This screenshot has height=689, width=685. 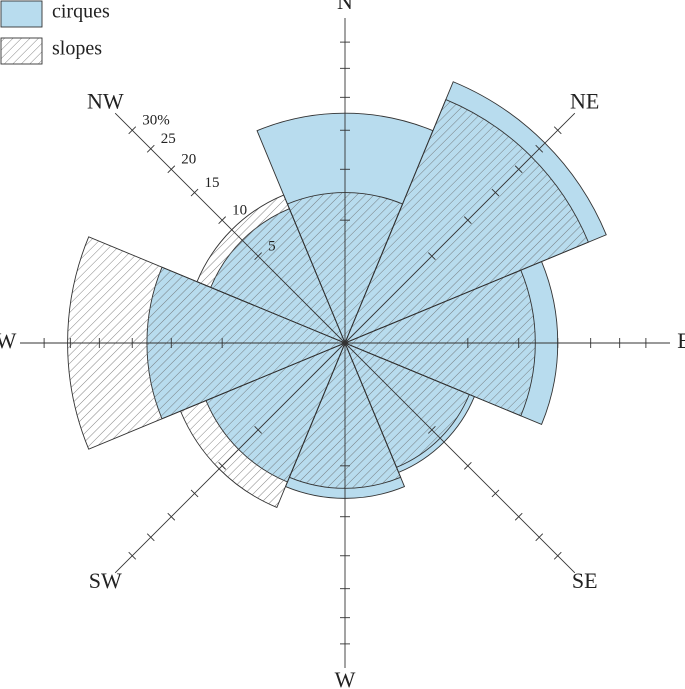 What do you see at coordinates (77, 49) in the screenshot?
I see `legend-label: slopes` at bounding box center [77, 49].